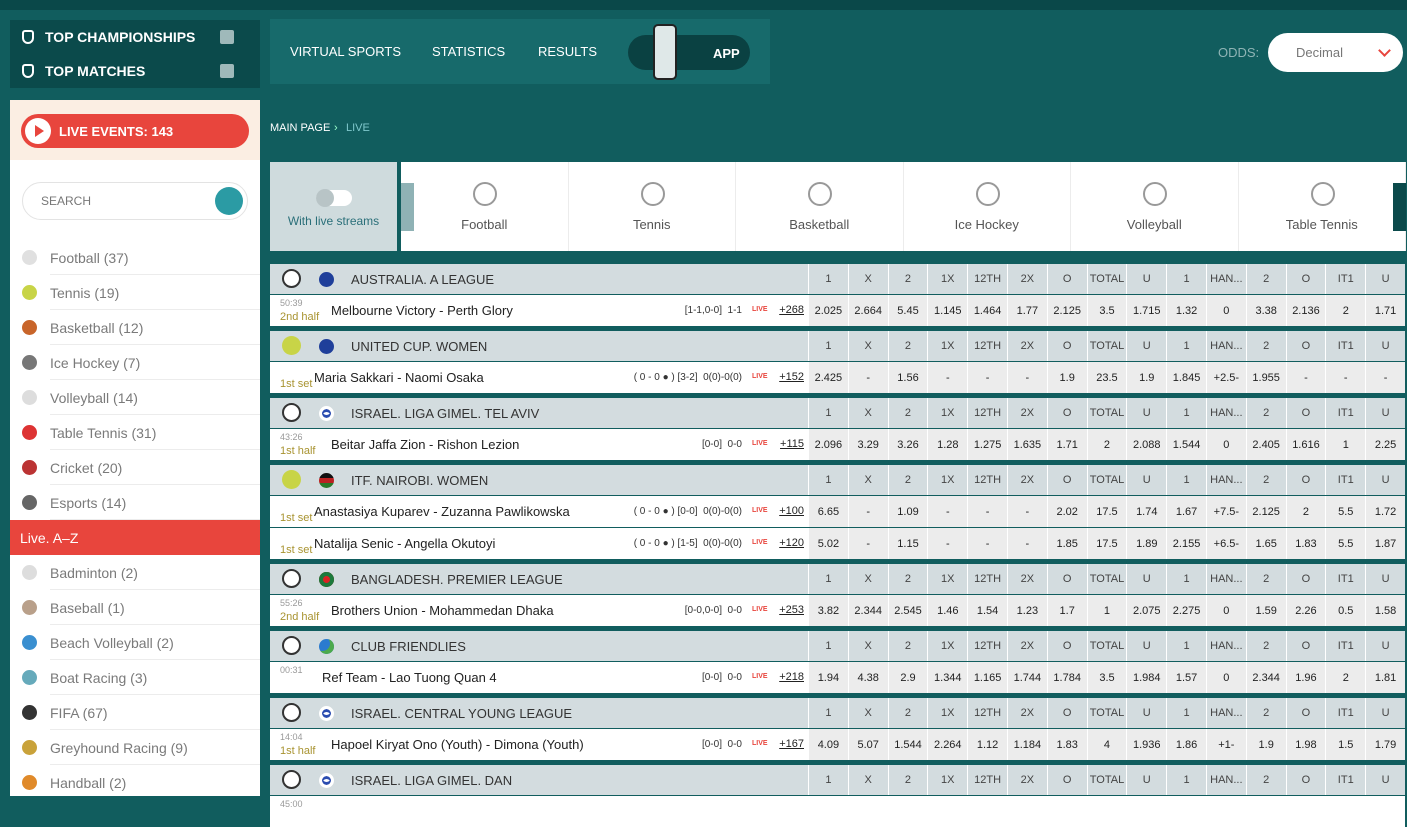 The image size is (1407, 827). What do you see at coordinates (987, 310) in the screenshot?
I see `odd: 1.464` at bounding box center [987, 310].